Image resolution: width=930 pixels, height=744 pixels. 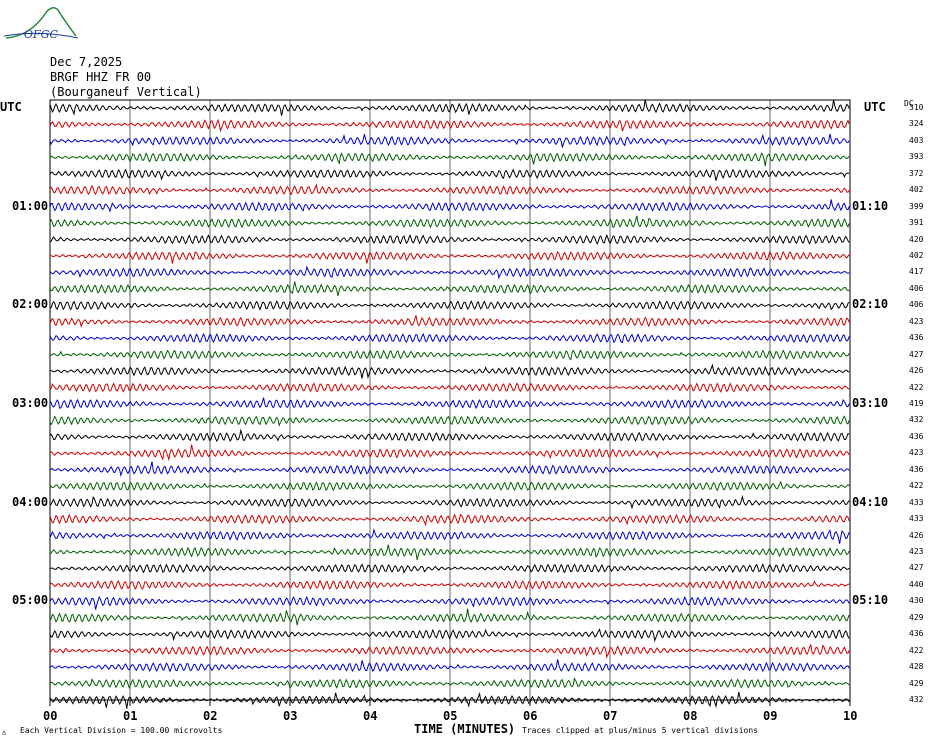 I want to click on dc-offset-value: 419, so click(x=916, y=403).